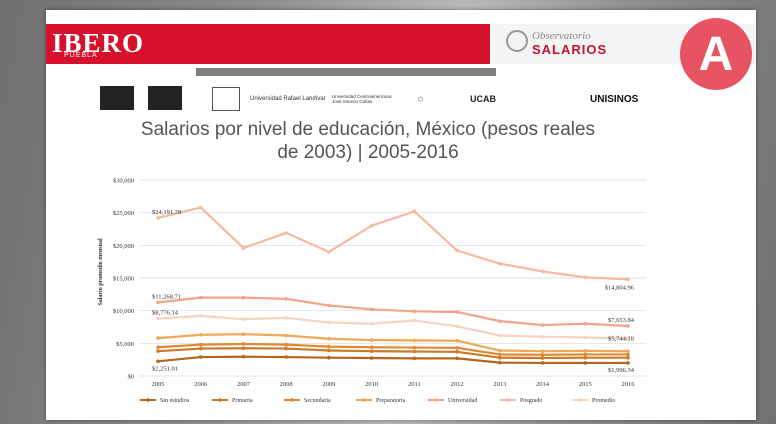 The width and height of the screenshot is (776, 424). What do you see at coordinates (242, 401) in the screenshot?
I see `legend-label: Primaria` at bounding box center [242, 401].